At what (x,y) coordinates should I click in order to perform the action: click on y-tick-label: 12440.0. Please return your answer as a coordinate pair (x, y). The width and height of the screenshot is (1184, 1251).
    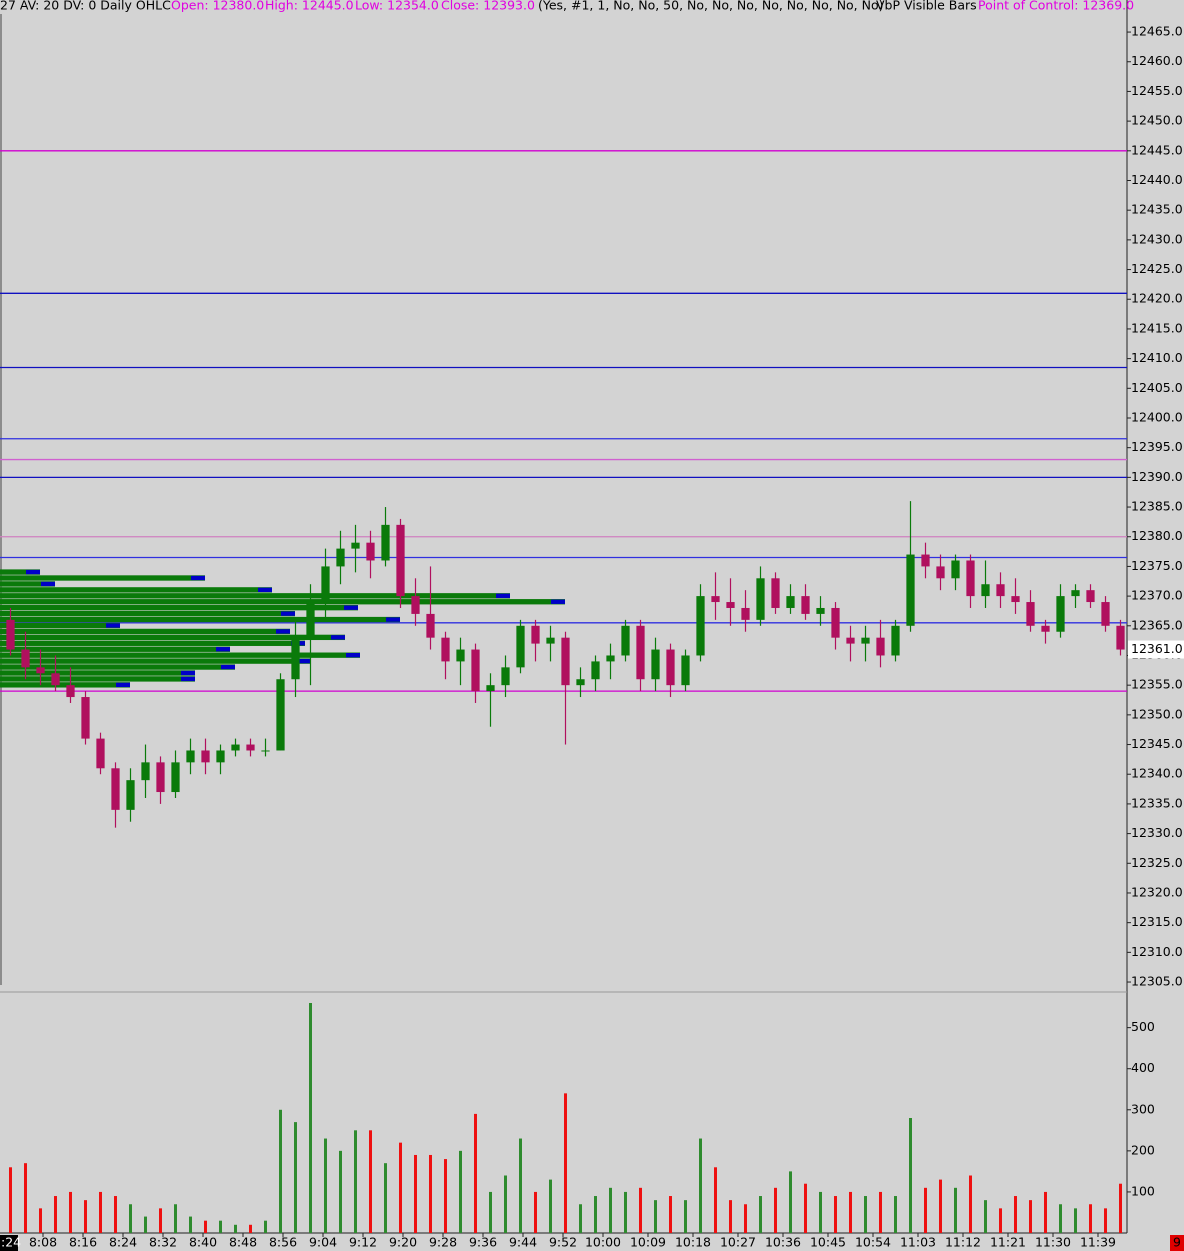
    Looking at the image, I should click on (1157, 179).